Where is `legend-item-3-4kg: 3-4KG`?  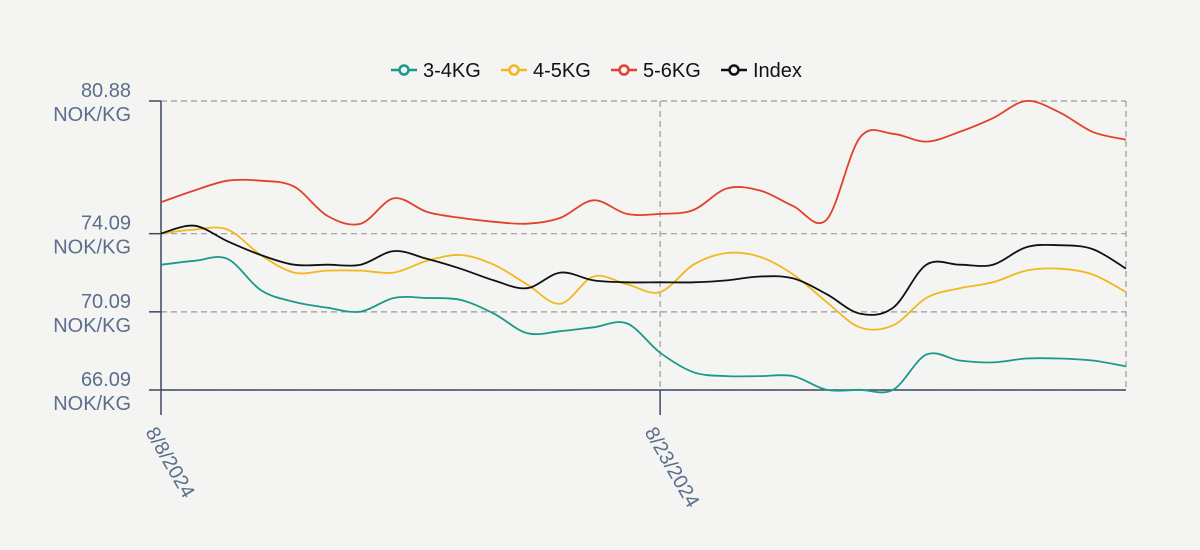
legend-item-3-4kg: 3-4KG is located at coordinates (436, 71).